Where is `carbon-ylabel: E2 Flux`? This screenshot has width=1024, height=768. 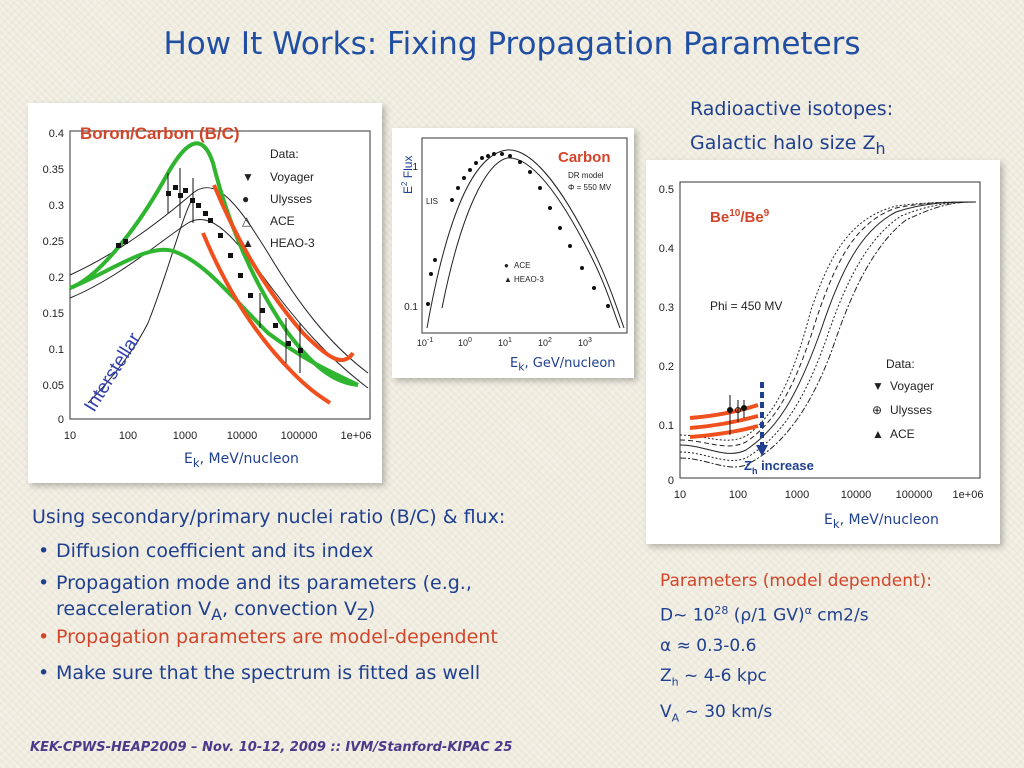 carbon-ylabel: E2 Flux is located at coordinates (407, 175).